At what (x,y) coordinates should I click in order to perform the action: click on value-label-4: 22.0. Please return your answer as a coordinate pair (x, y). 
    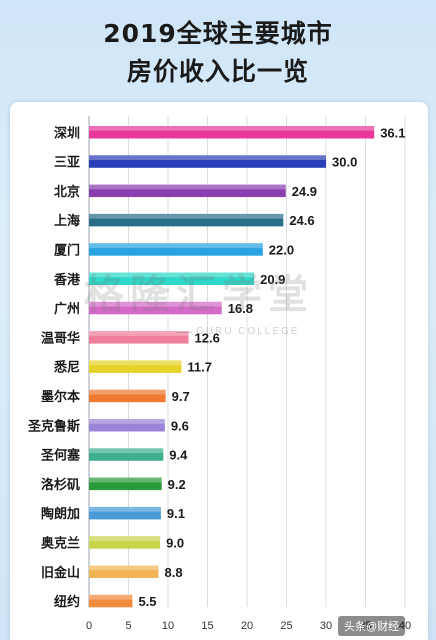
    Looking at the image, I should click on (281, 249).